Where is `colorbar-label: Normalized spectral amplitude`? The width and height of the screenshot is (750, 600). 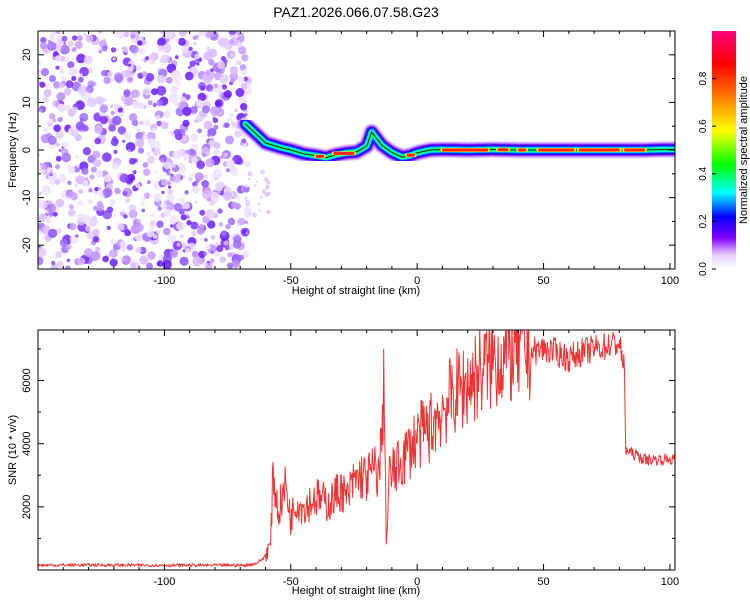
colorbar-label: Normalized spectral amplitude is located at coordinates (744, 150).